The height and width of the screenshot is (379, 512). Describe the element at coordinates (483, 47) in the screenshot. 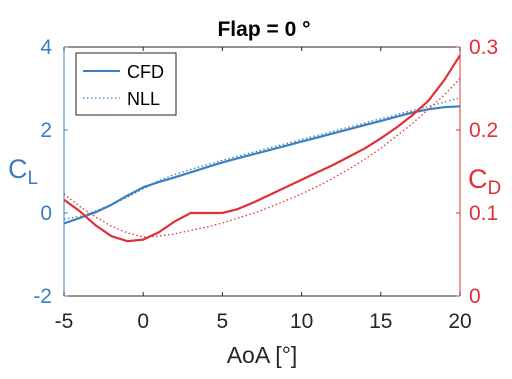

I see `y-right-tick-label: 0.3` at that location.